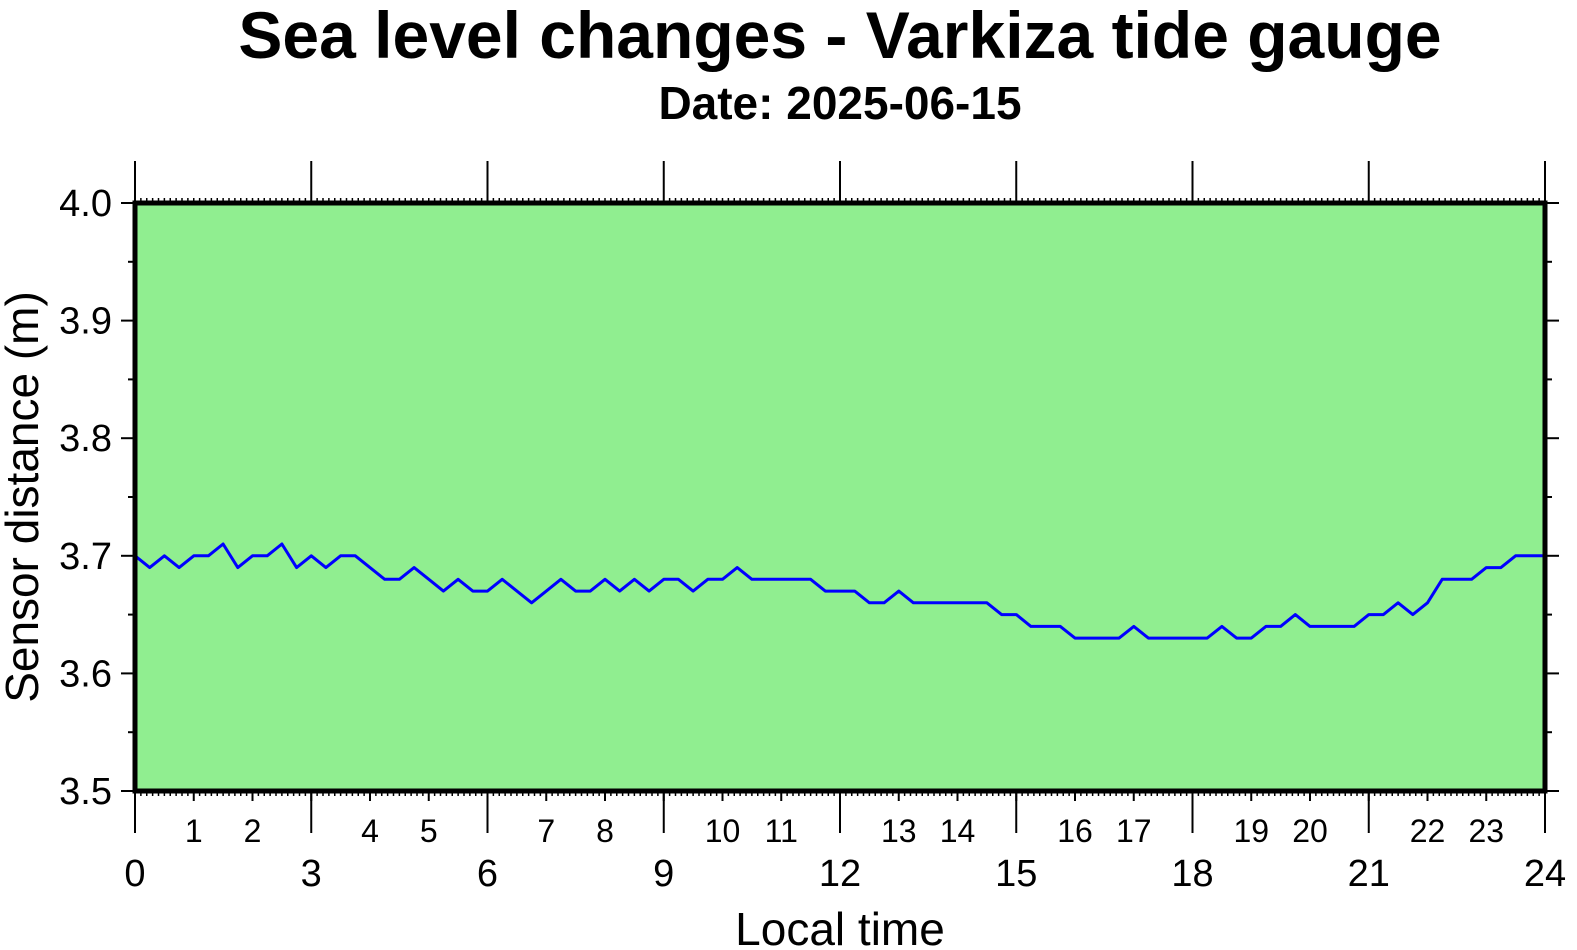  Describe the element at coordinates (85, 439) in the screenshot. I see `y-tick-label: 3.8` at that location.